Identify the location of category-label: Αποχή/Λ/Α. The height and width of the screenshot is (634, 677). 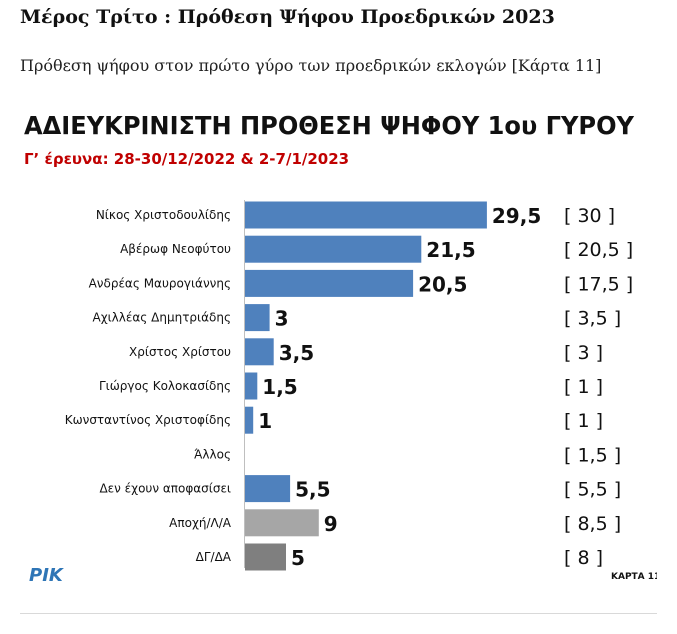
(200, 523).